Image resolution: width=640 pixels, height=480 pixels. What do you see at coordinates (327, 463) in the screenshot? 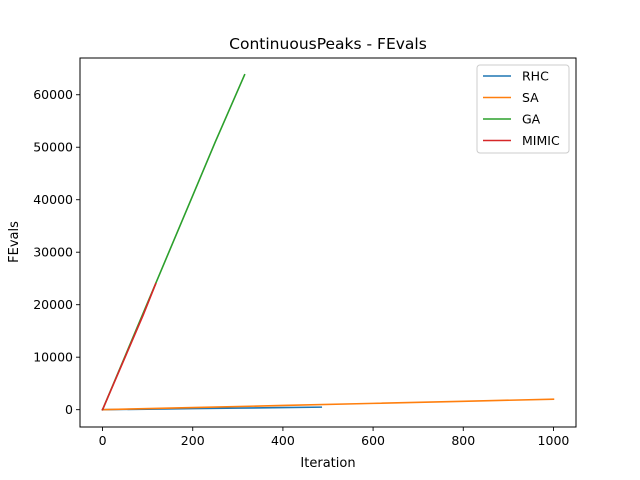
I see `x-axis-label: Iteration` at bounding box center [327, 463].